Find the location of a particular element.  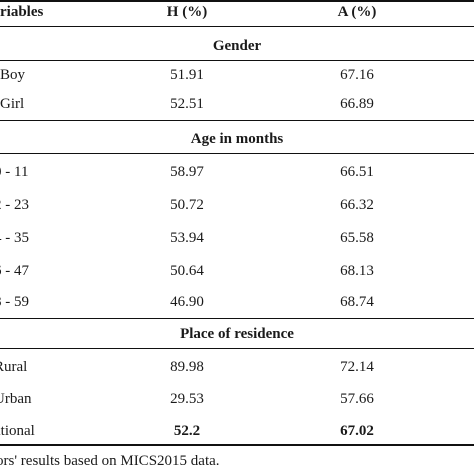

row-h-value: 46.90 is located at coordinates (187, 302).